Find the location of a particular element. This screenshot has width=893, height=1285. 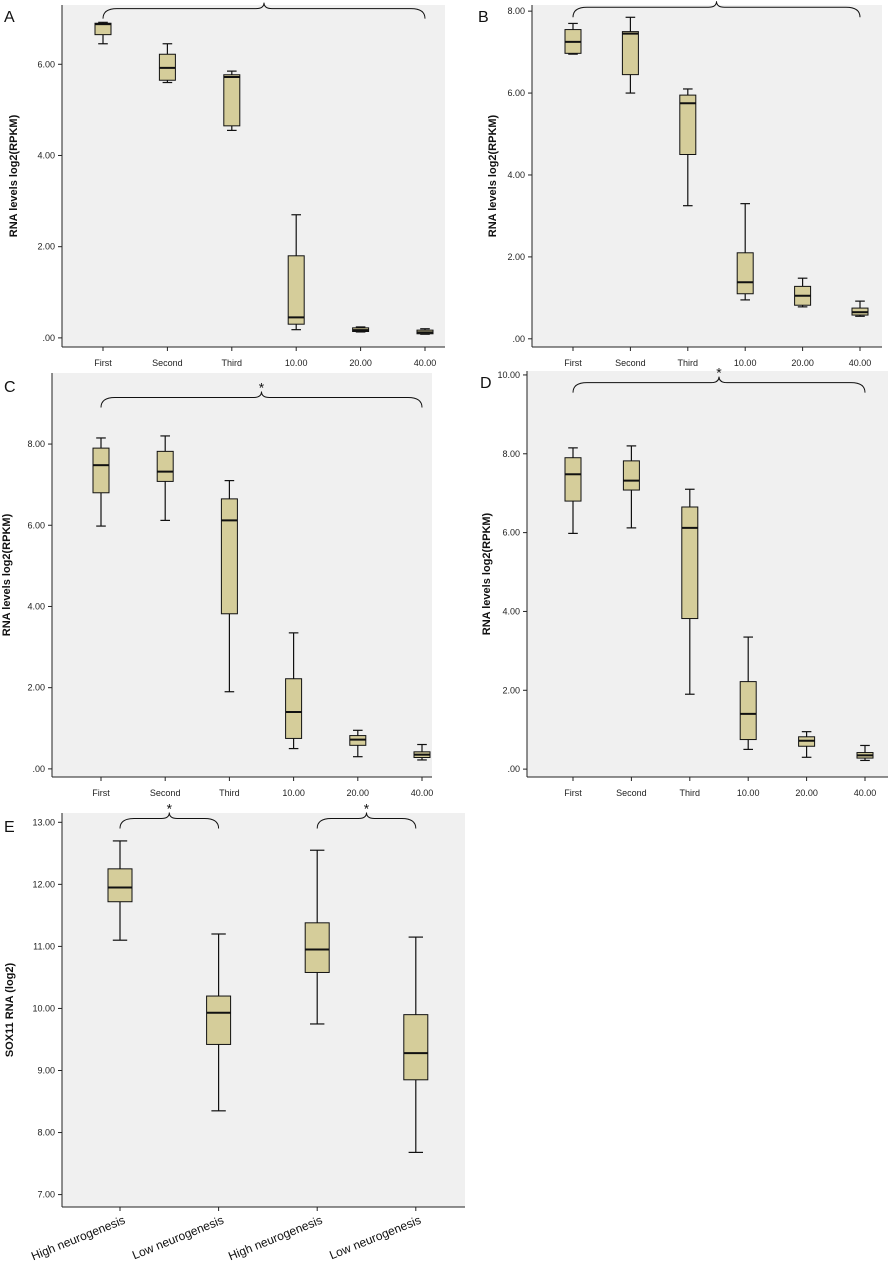

y-tick-label: 13.00 is located at coordinates (43, 822).